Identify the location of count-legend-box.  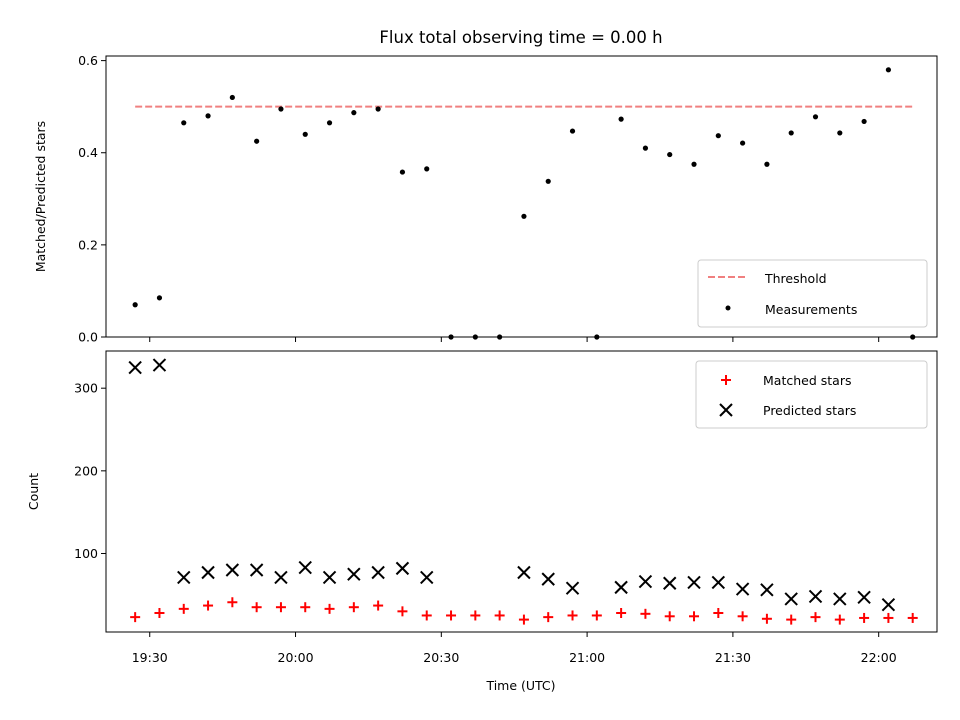
(811, 394).